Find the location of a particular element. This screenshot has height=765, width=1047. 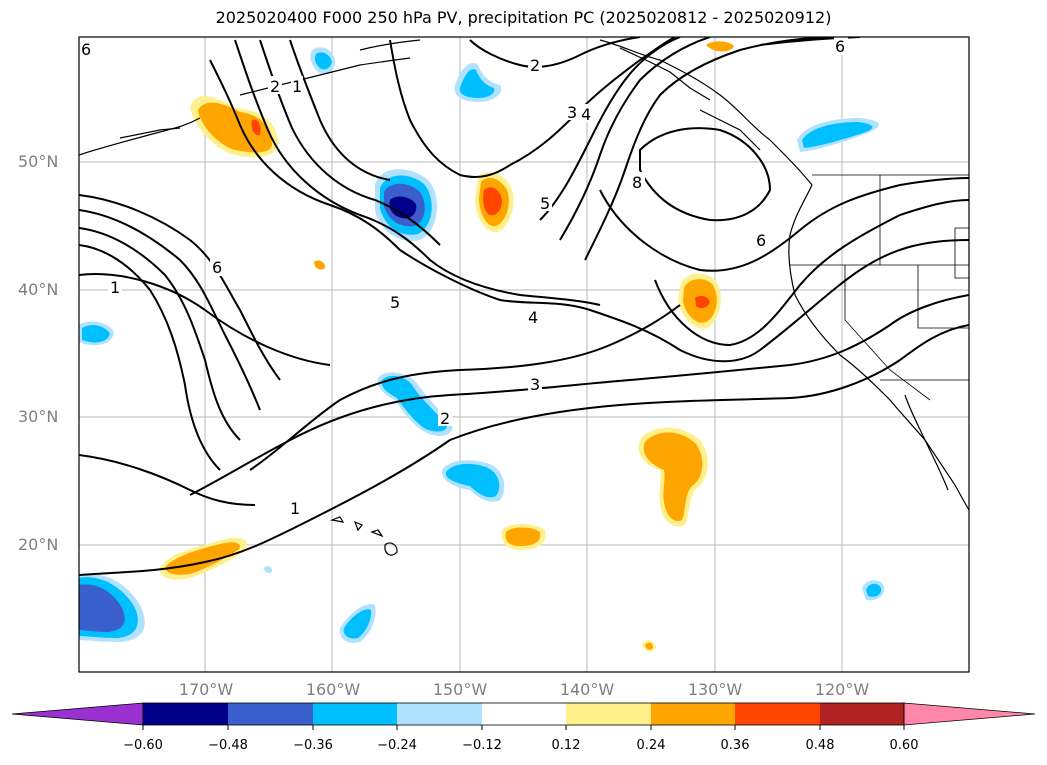

lon-label-120w: 120°W is located at coordinates (842, 689).